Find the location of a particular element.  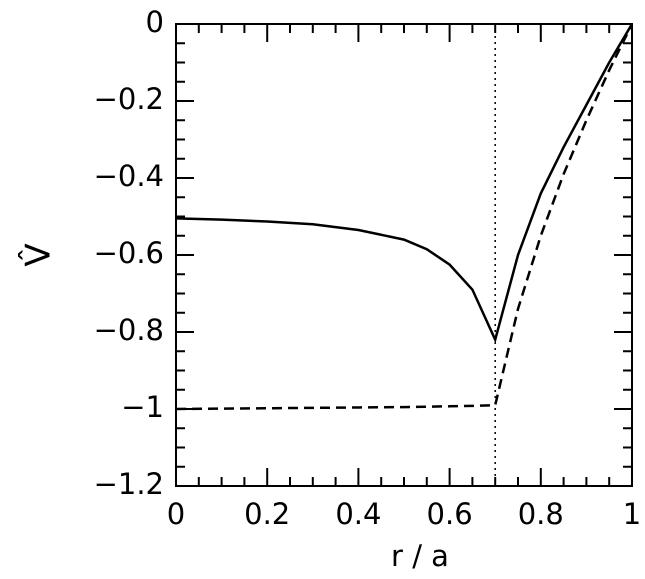

y-tick-label: −1.2 is located at coordinates (129, 484).